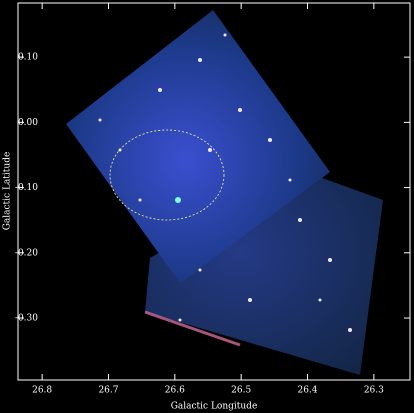 This screenshot has height=413, width=414. Describe the element at coordinates (8, 191) in the screenshot. I see `y-axis-label: Galactic Latitude` at that location.